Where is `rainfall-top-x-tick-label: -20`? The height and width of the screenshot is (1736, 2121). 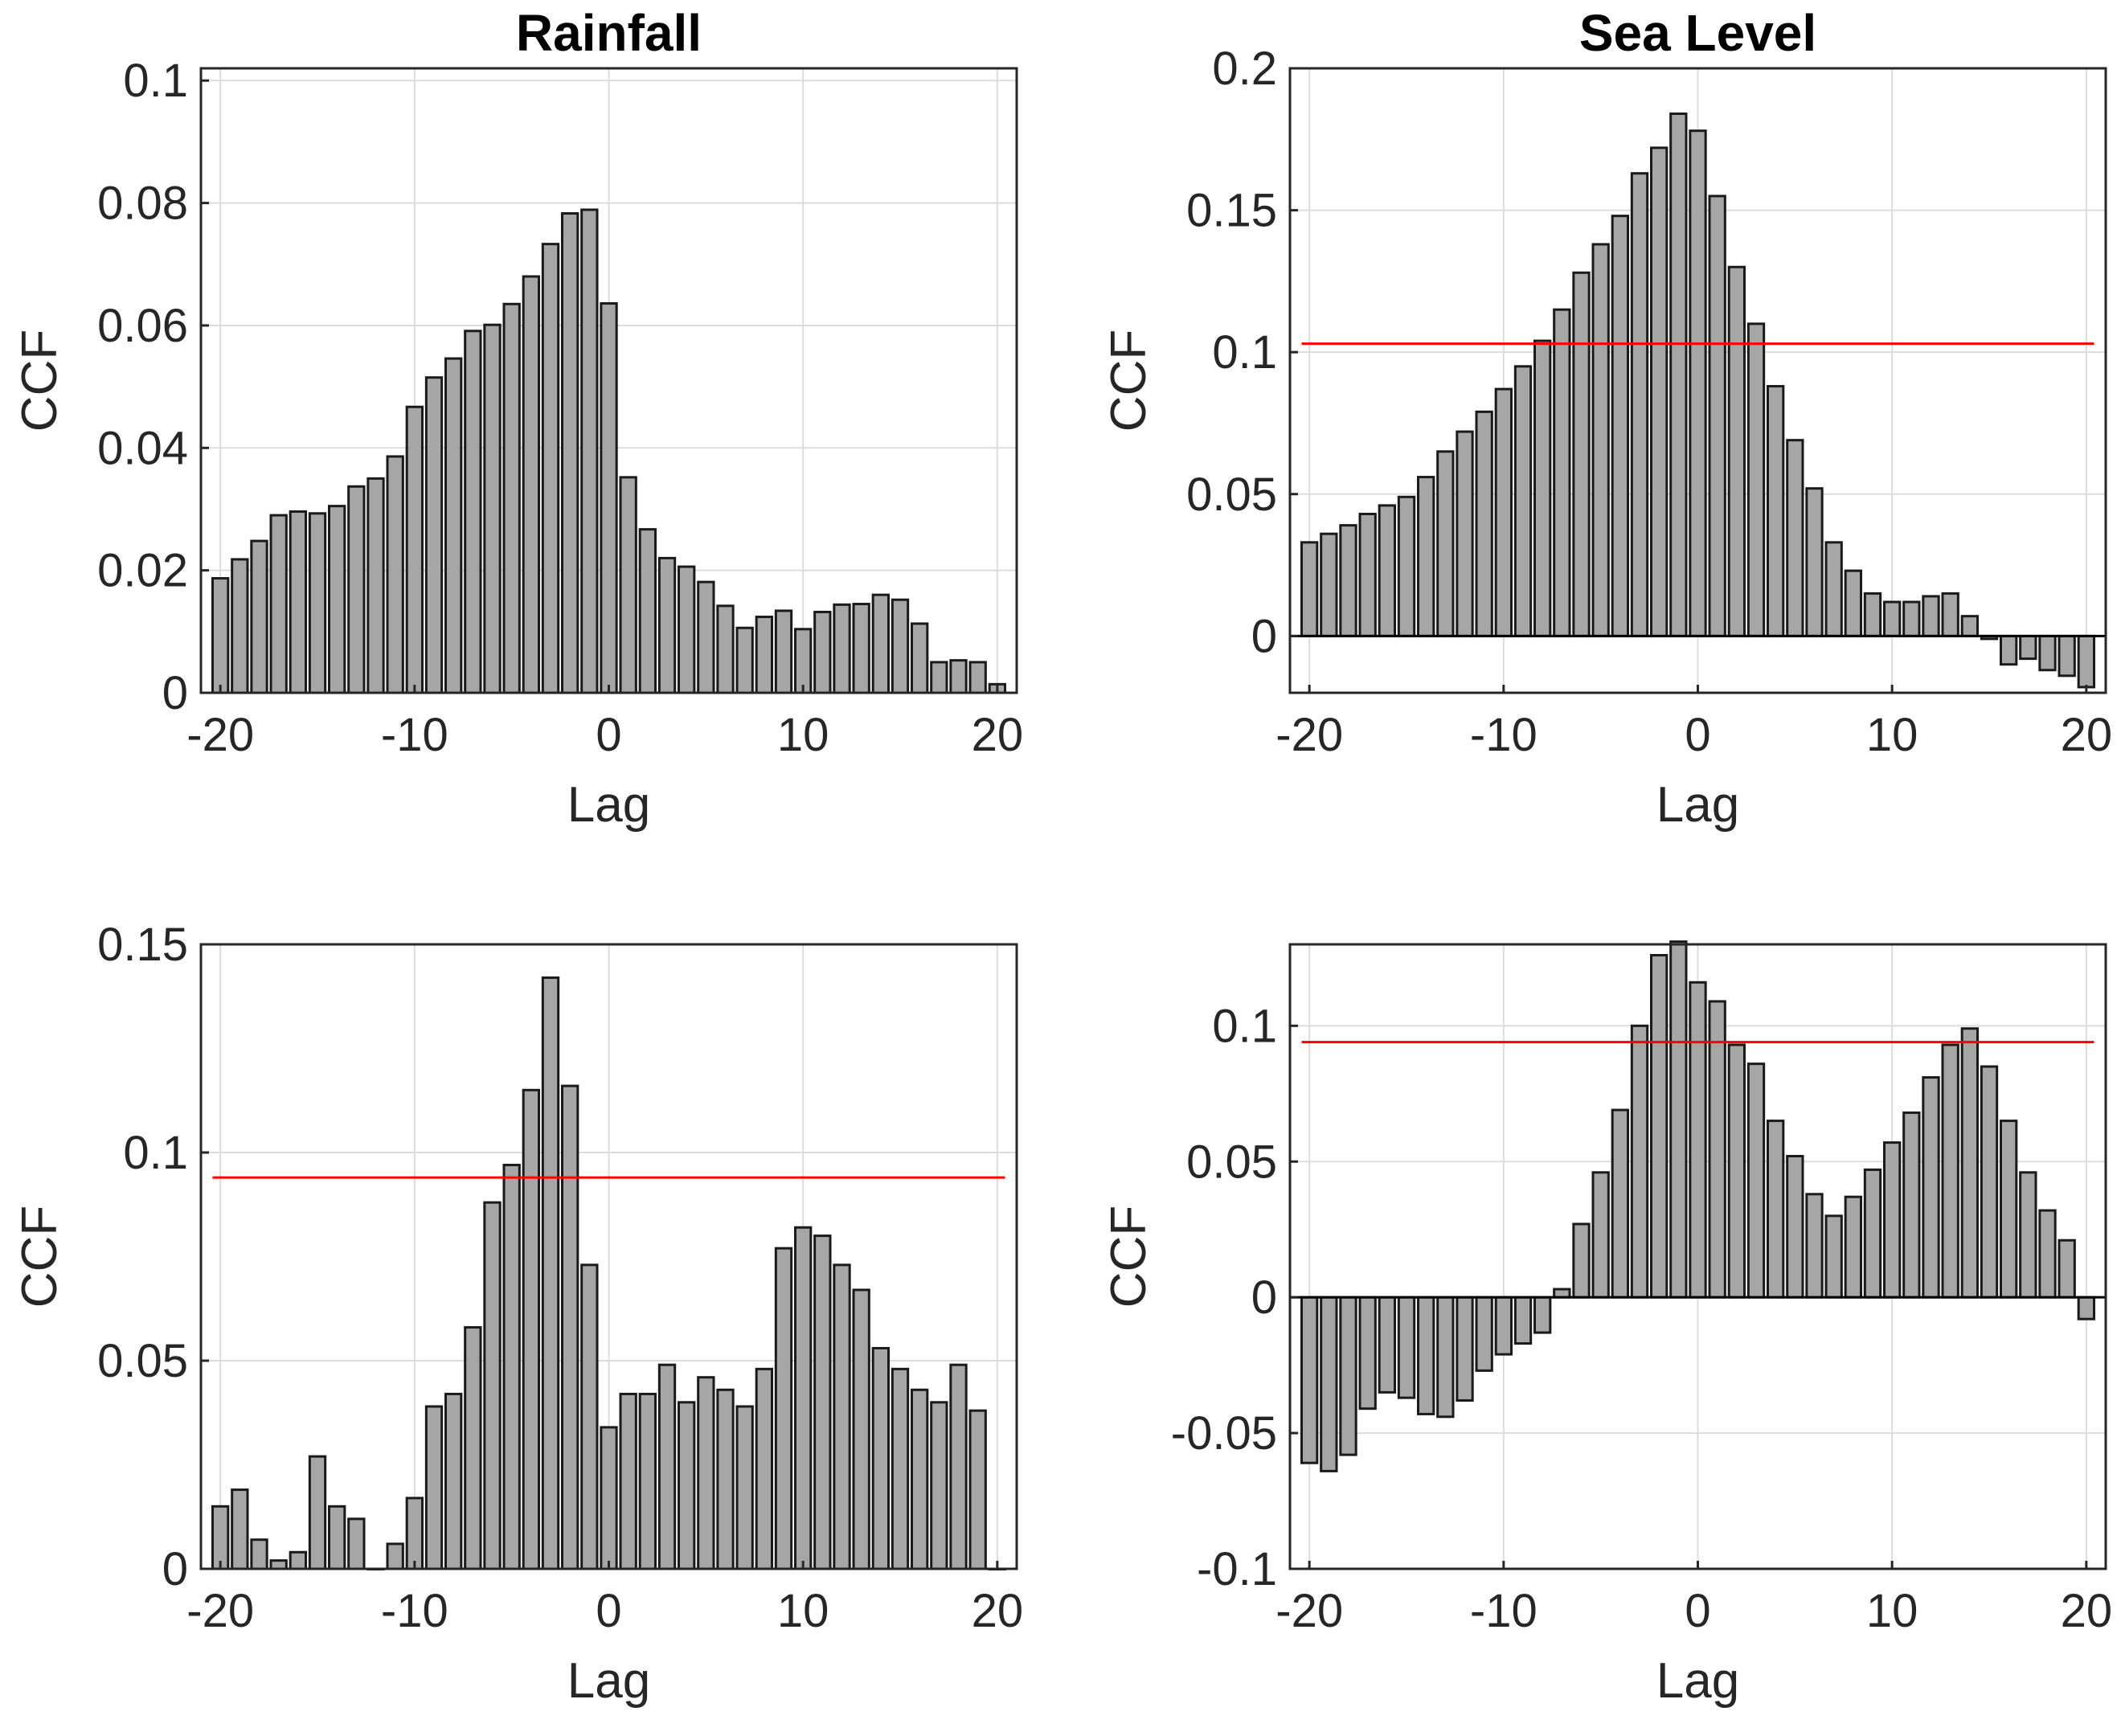
rainfall-top-x-tick-label: -20 is located at coordinates (220, 735).